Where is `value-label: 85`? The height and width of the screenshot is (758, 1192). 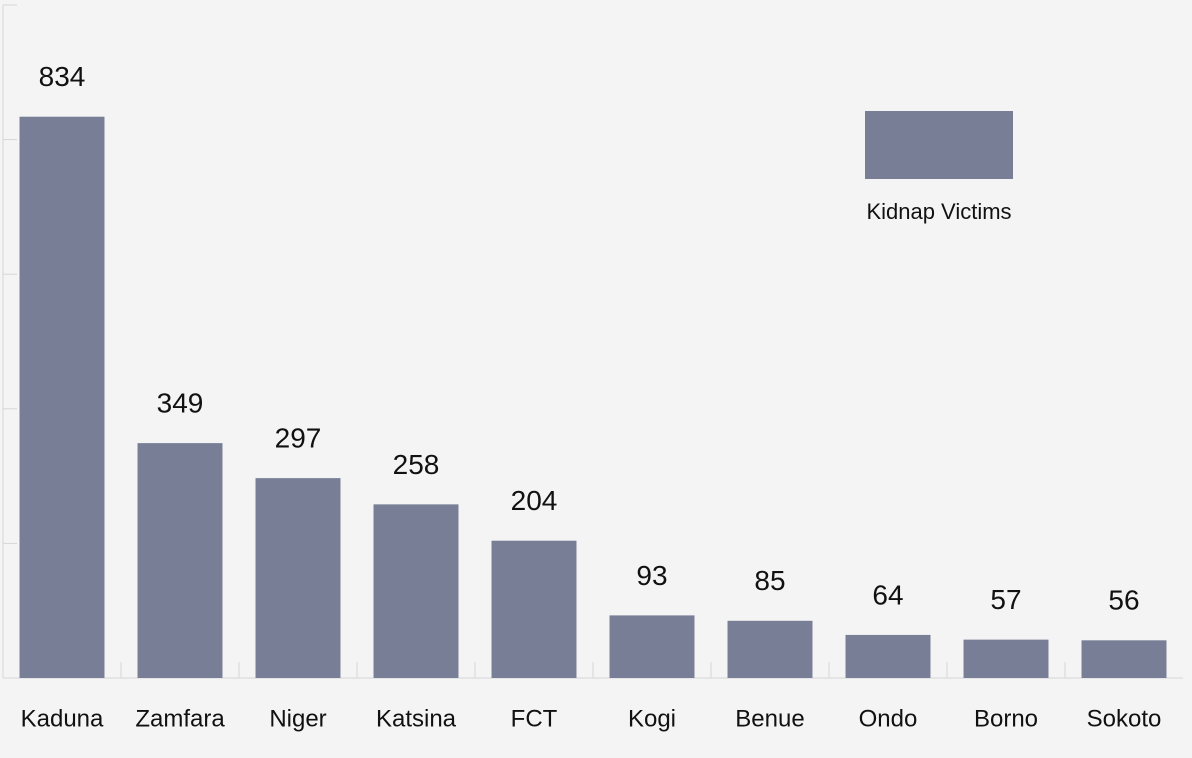
value-label: 85 is located at coordinates (769, 580).